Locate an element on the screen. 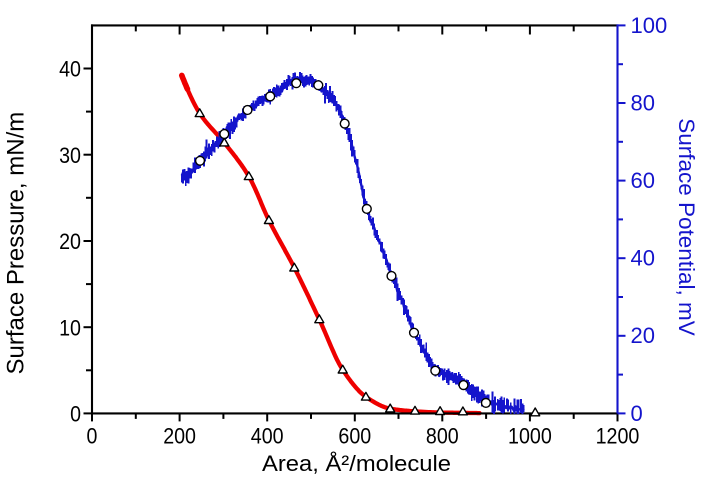 This screenshot has height=492, width=708. svg-text: 100 is located at coordinates (649, 25).